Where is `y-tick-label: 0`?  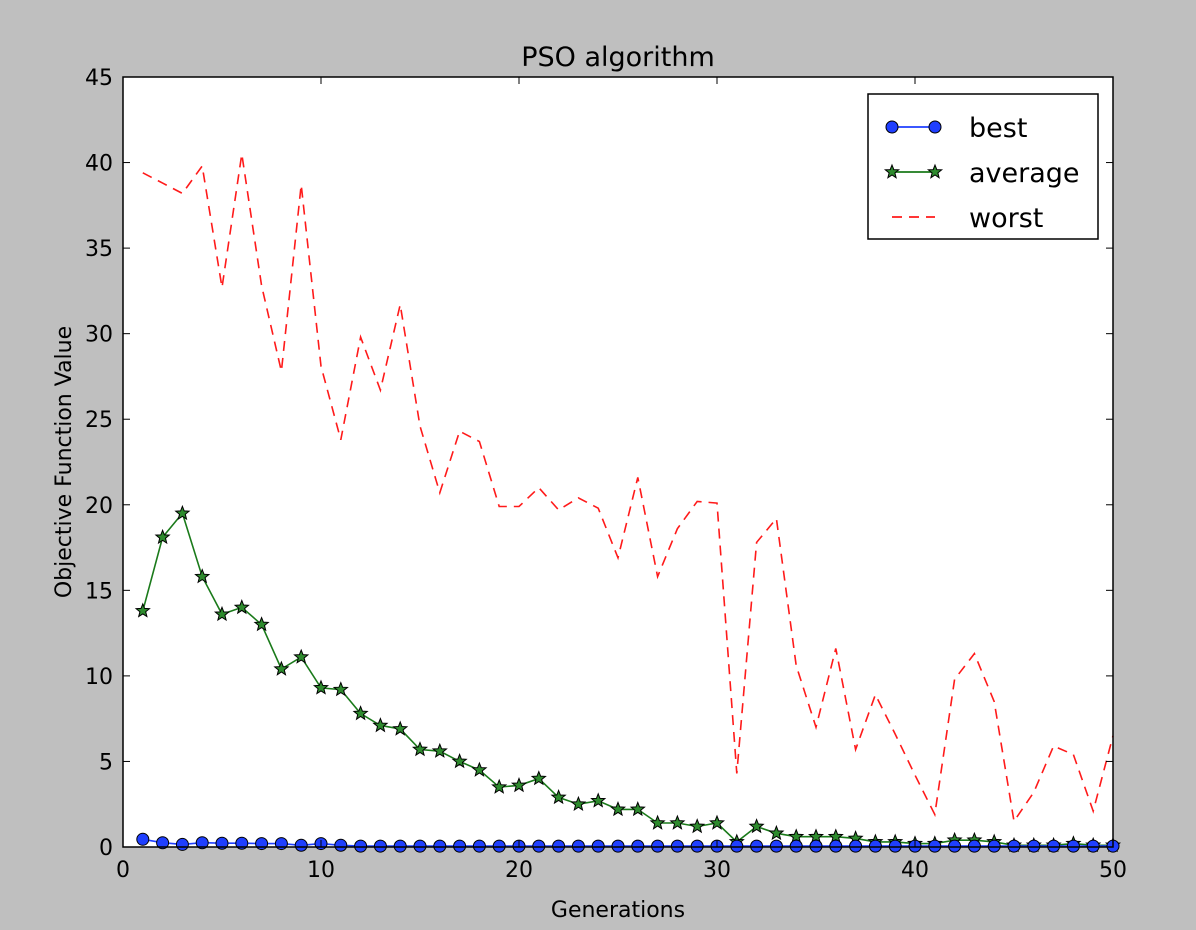
y-tick-label: 0 is located at coordinates (106, 848).